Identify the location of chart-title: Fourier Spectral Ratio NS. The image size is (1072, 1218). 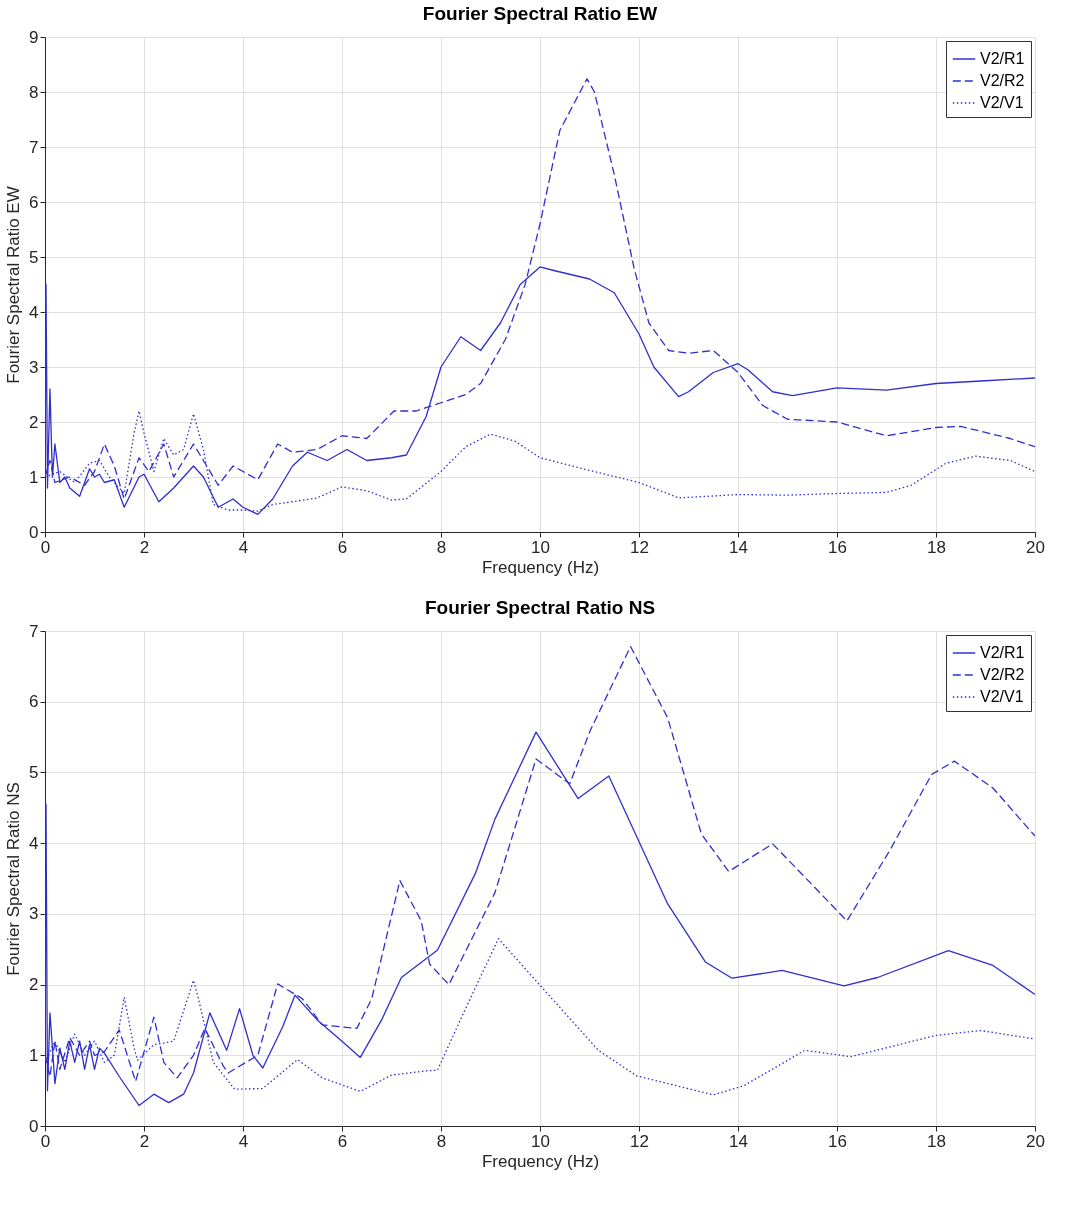
(540, 607).